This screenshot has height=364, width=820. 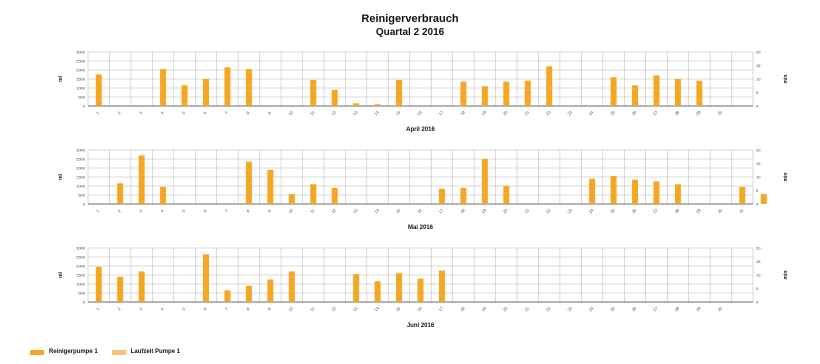 I want to click on x-tick-label: 11, so click(x=312, y=112).